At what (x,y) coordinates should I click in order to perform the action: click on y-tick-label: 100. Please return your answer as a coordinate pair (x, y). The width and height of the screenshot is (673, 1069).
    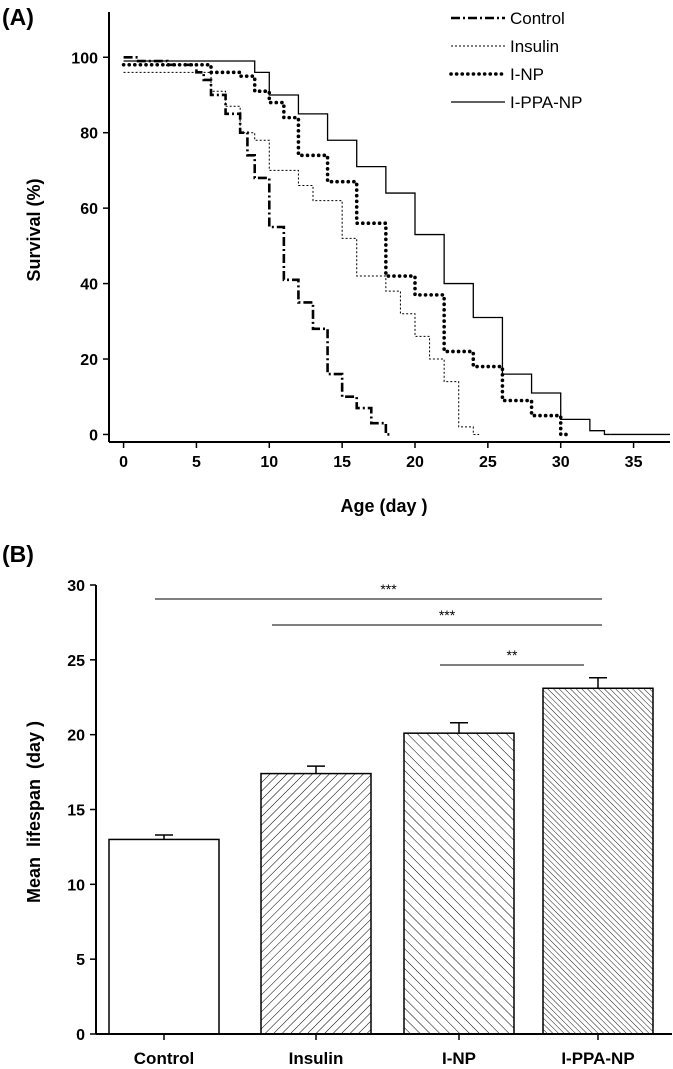
    Looking at the image, I should click on (84, 58).